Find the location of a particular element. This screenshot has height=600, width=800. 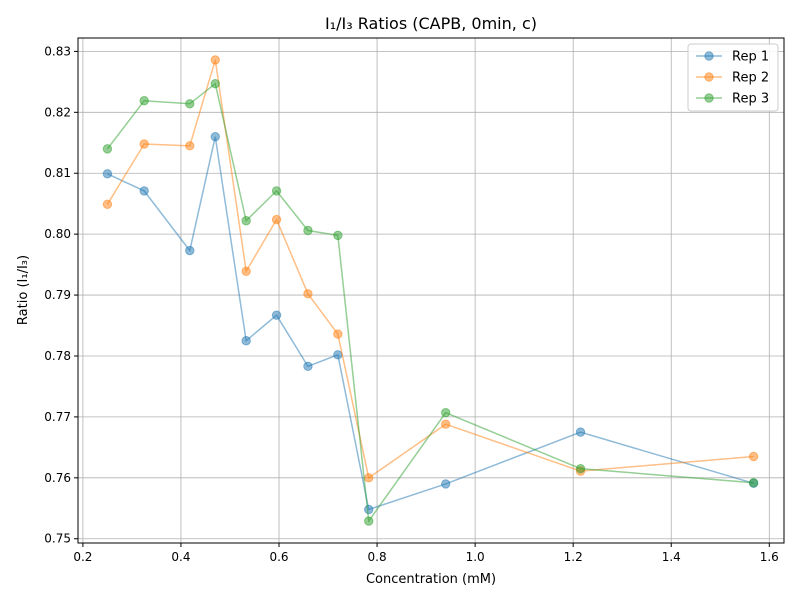

y-tick-label: 0.76 is located at coordinates (57, 478).